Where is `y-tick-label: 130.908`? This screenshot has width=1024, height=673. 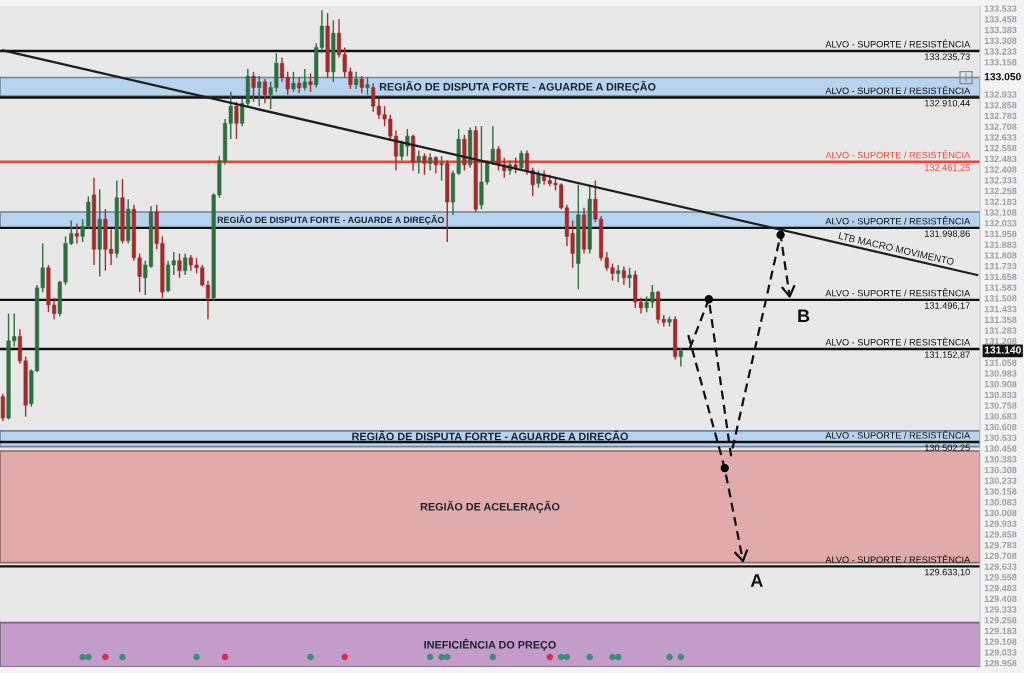
y-tick-label: 130.908 is located at coordinates (1000, 384).